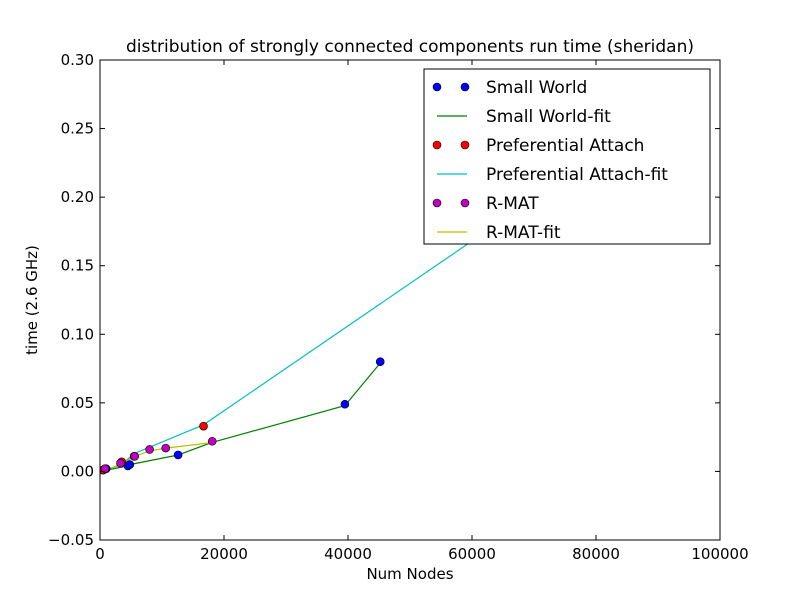 The image size is (800, 600). What do you see at coordinates (77, 197) in the screenshot?
I see `y-tick-label: 0.20` at bounding box center [77, 197].